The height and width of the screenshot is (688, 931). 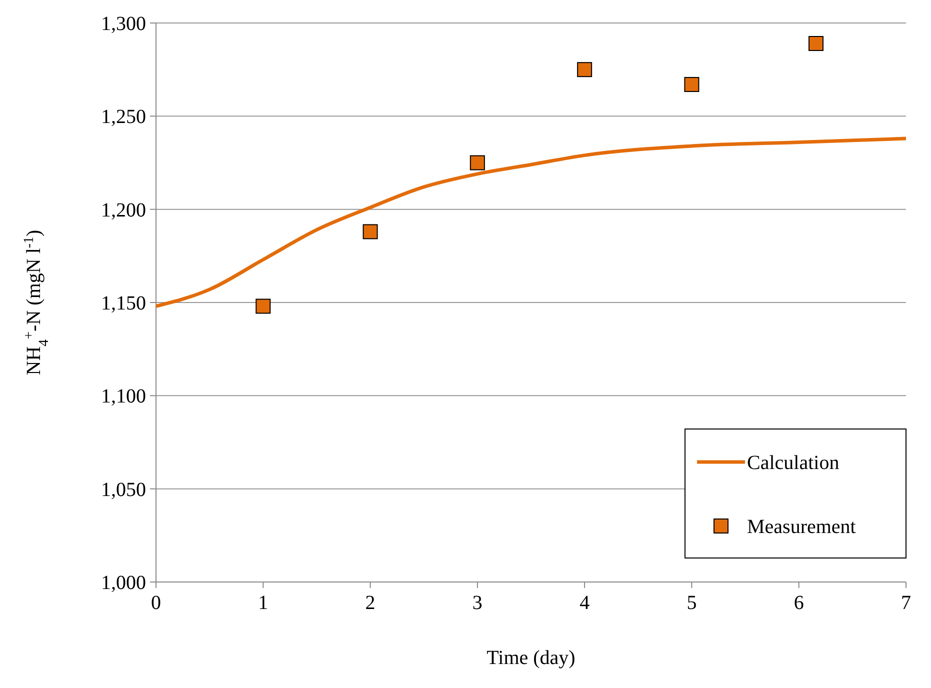 I want to click on y-tick-label: 1,050, so click(x=123, y=489).